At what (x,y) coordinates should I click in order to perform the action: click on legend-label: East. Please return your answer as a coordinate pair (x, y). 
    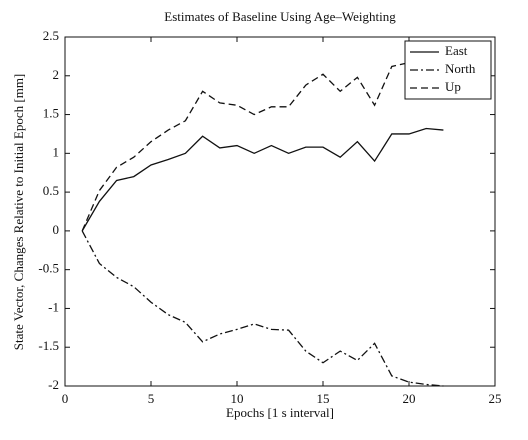
    Looking at the image, I should click on (456, 50).